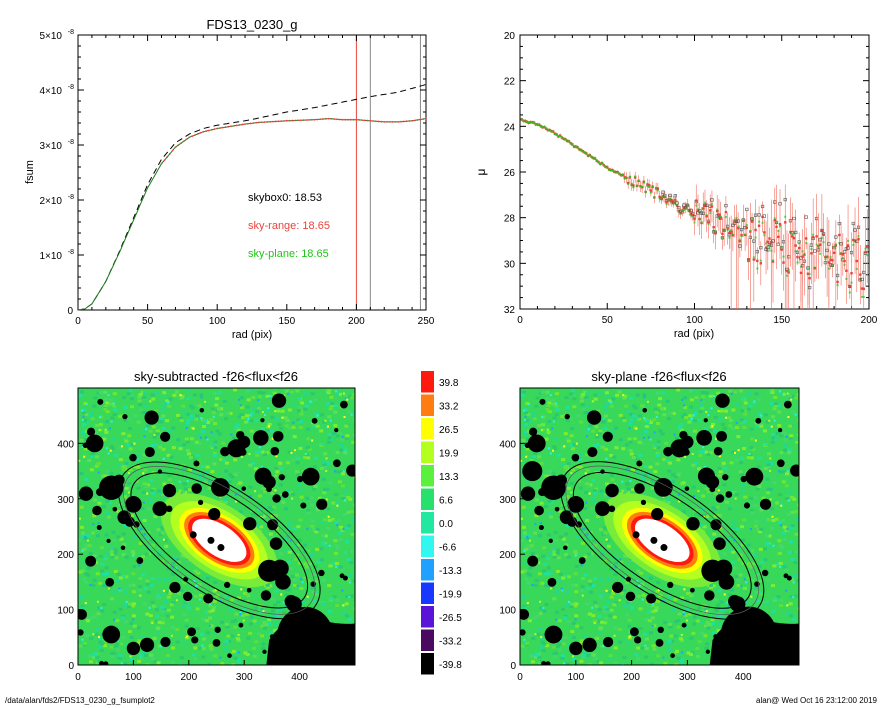 This screenshot has width=885, height=708. Describe the element at coordinates (662, 540) in the screenshot. I see `galaxy-isophote` at that location.